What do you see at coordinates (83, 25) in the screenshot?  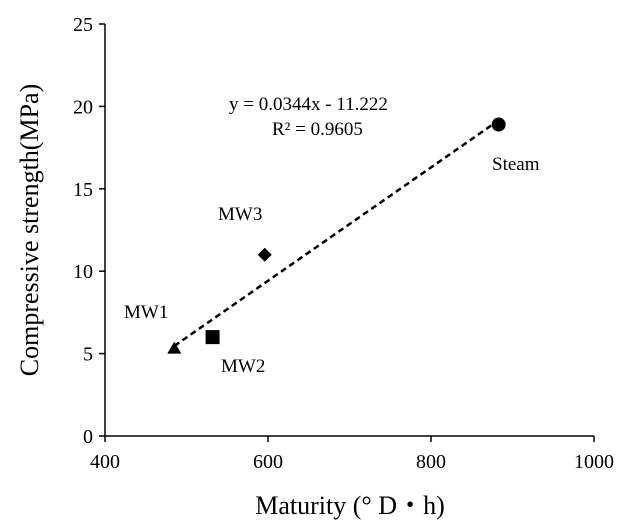 I see `y-tick-label: 25` at bounding box center [83, 25].